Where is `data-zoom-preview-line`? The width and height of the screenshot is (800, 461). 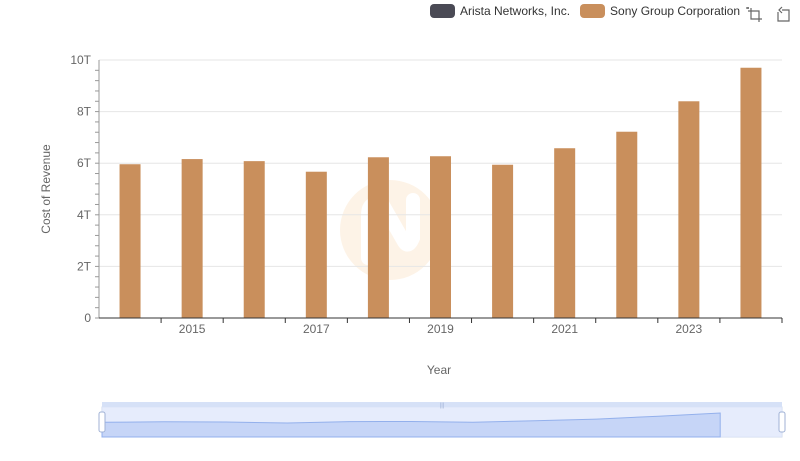 data-zoom-preview-line is located at coordinates (411, 425).